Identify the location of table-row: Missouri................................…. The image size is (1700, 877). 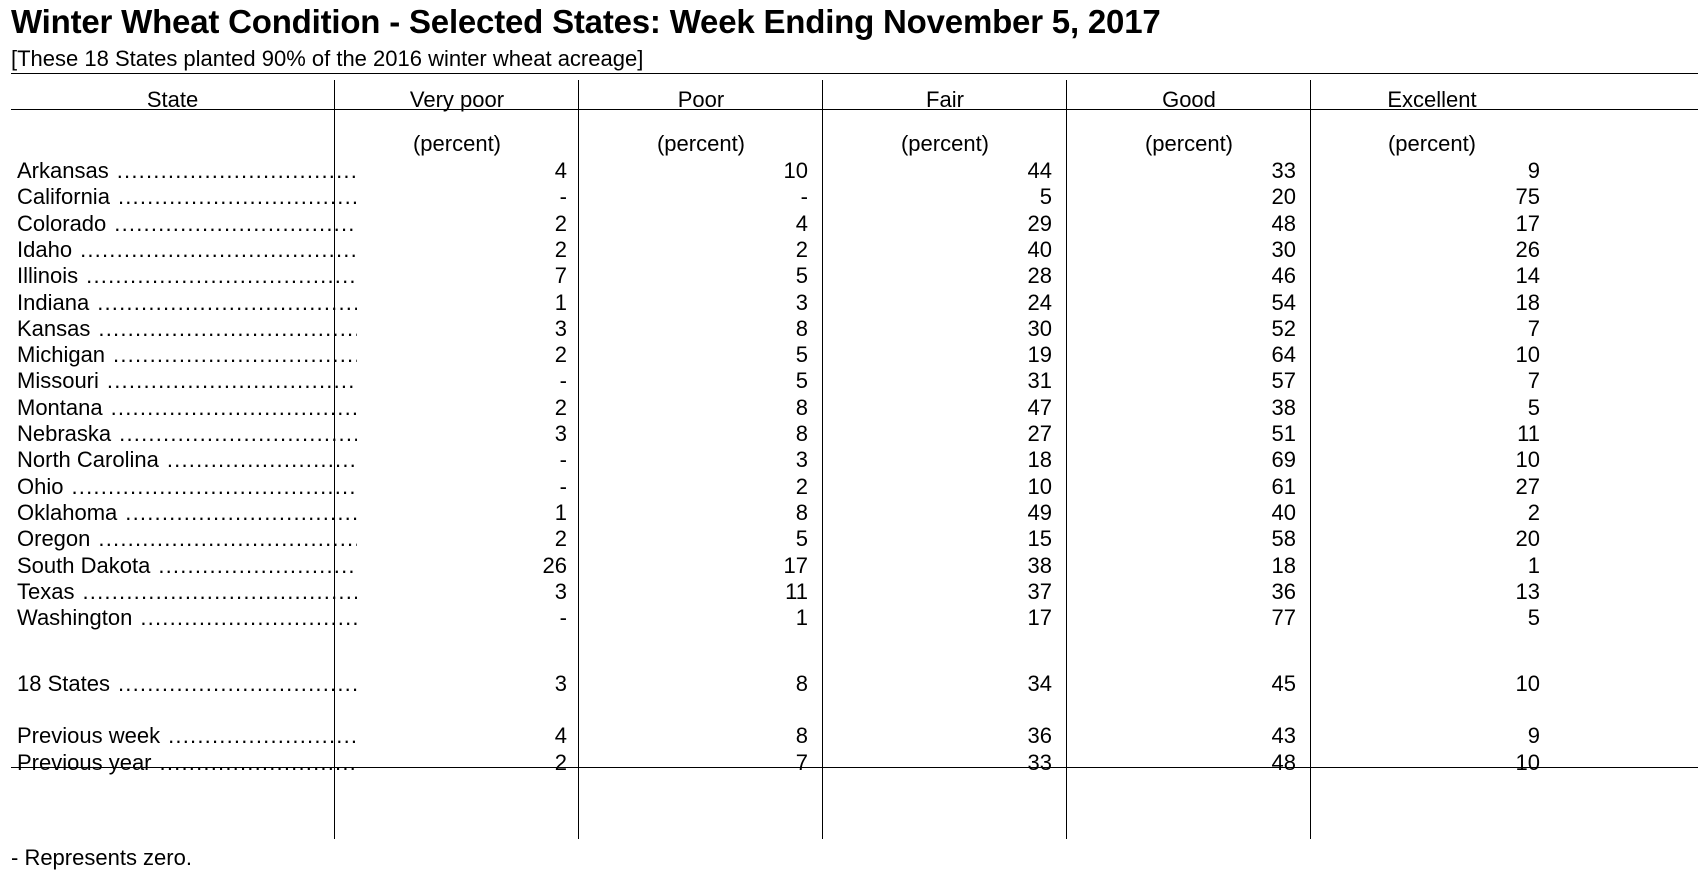
(850, 382).